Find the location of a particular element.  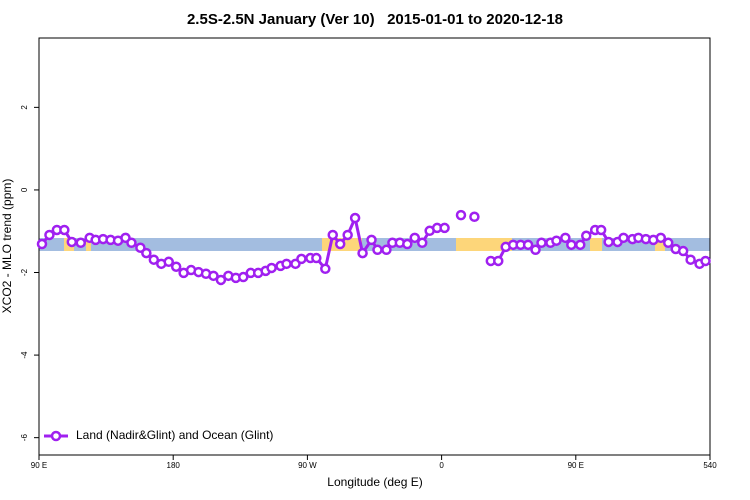

x-tick-label: 0 is located at coordinates (441, 465).